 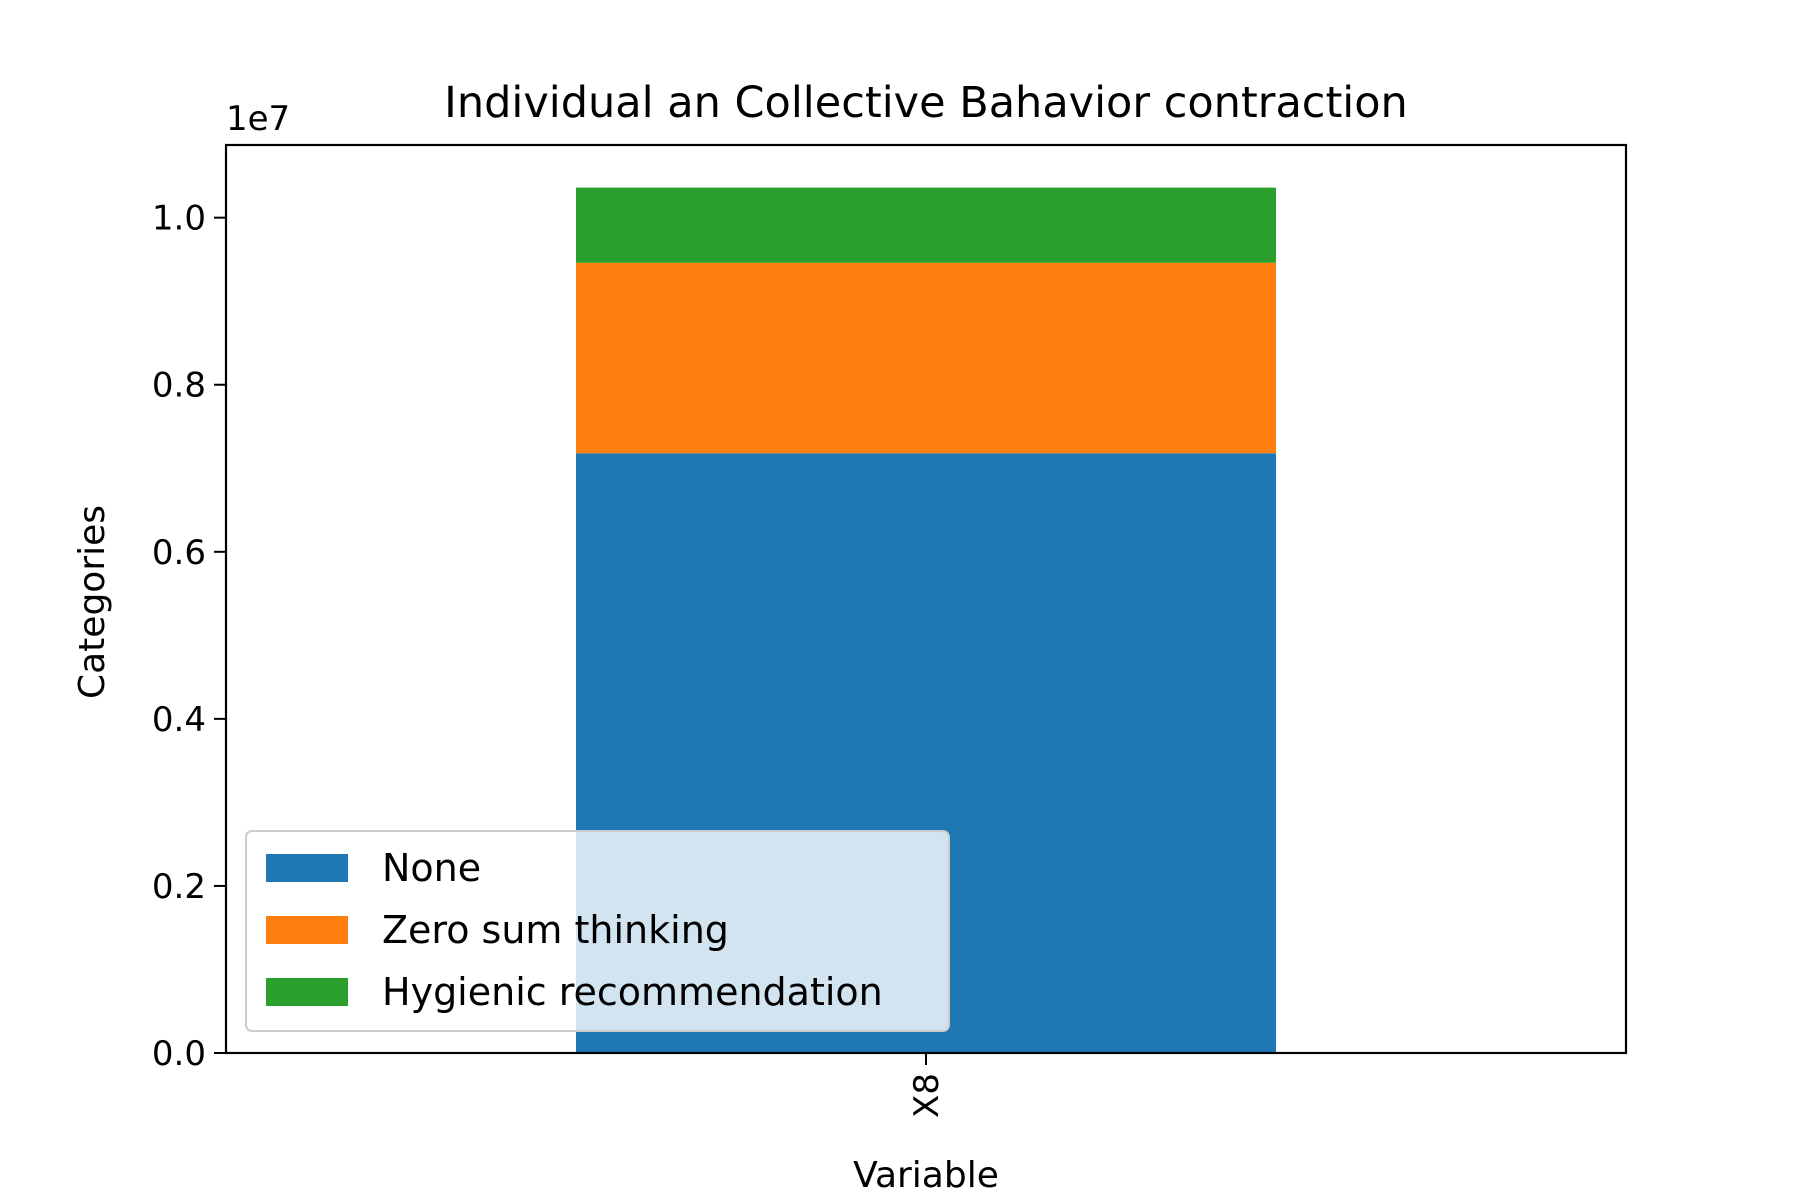 What do you see at coordinates (179, 386) in the screenshot?
I see `y-tick-label: 0.8` at bounding box center [179, 386].